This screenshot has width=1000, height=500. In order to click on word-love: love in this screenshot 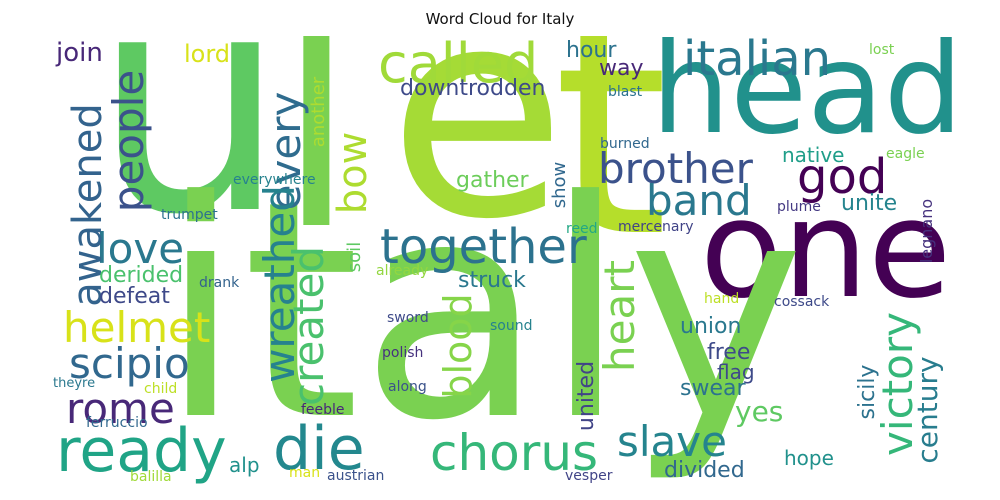, I will do `click(140, 248)`.